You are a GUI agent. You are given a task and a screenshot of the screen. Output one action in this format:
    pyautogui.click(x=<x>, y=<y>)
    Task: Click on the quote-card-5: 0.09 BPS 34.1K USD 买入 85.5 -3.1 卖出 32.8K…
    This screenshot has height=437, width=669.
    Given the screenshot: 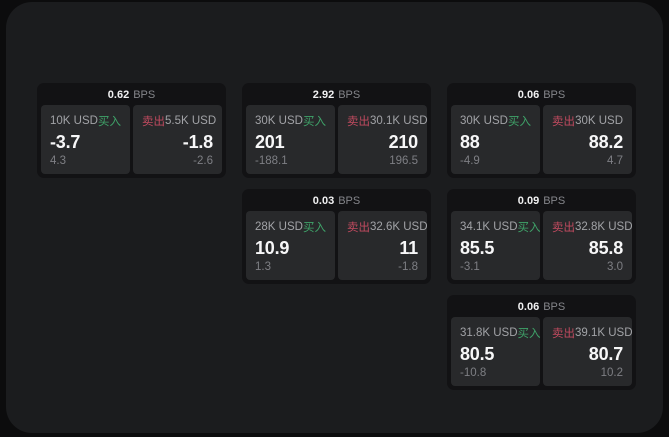 What is the action you would take?
    pyautogui.click(x=541, y=236)
    